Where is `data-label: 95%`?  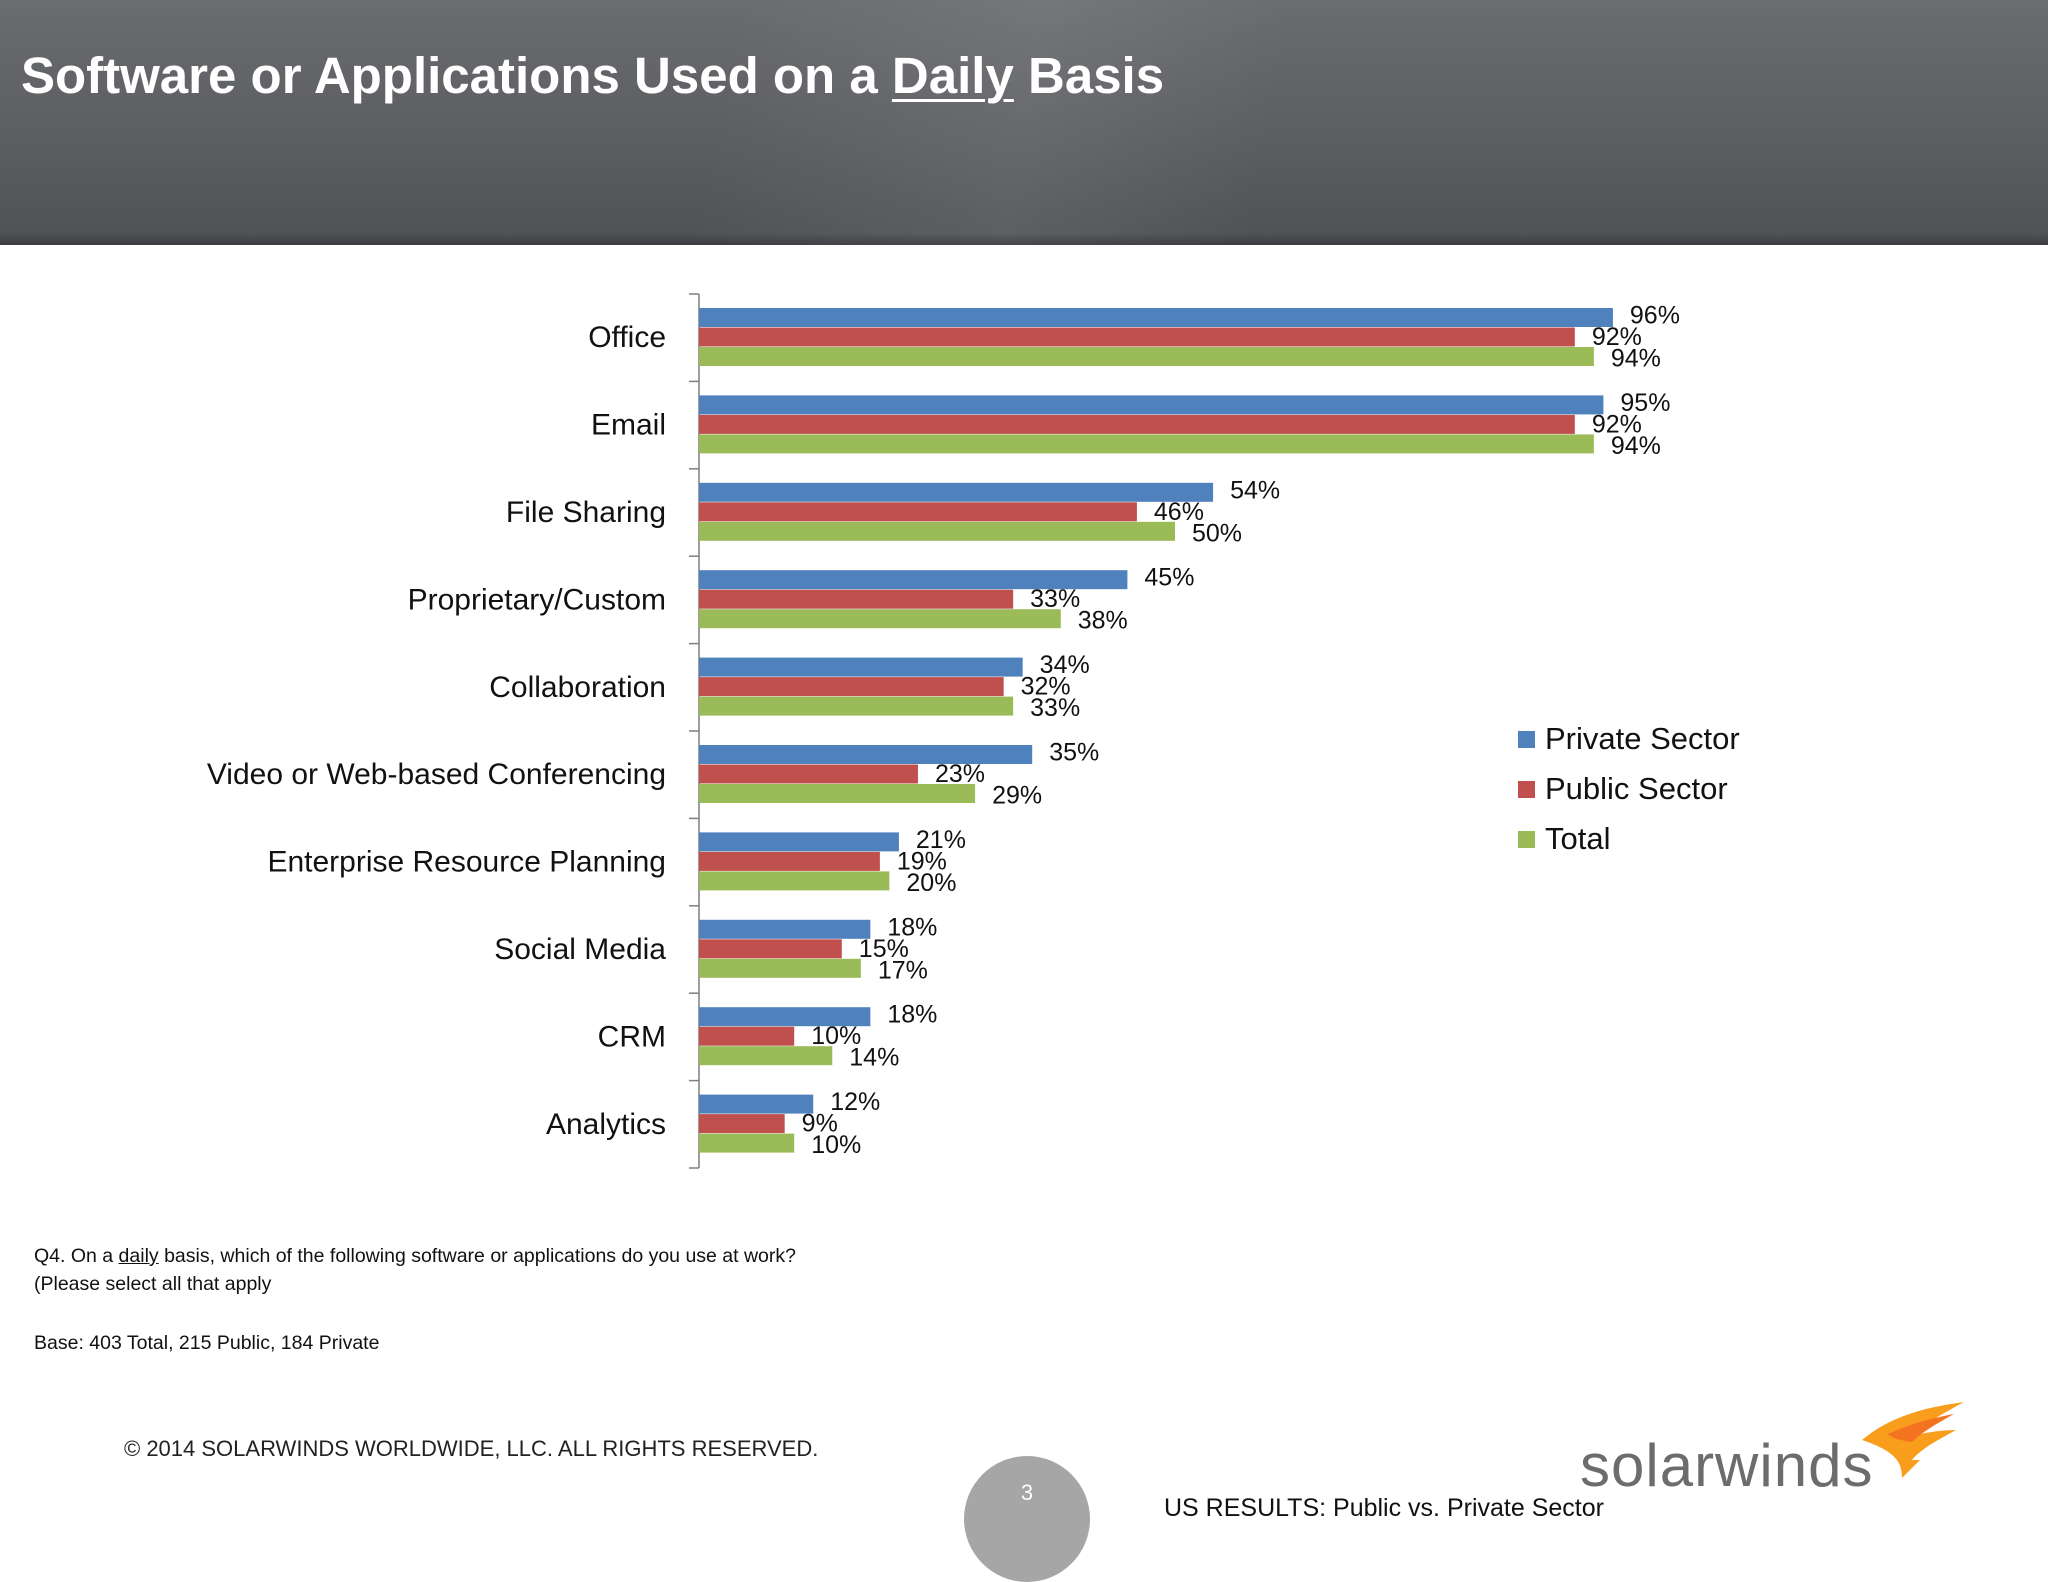
data-label: 95% is located at coordinates (1645, 403).